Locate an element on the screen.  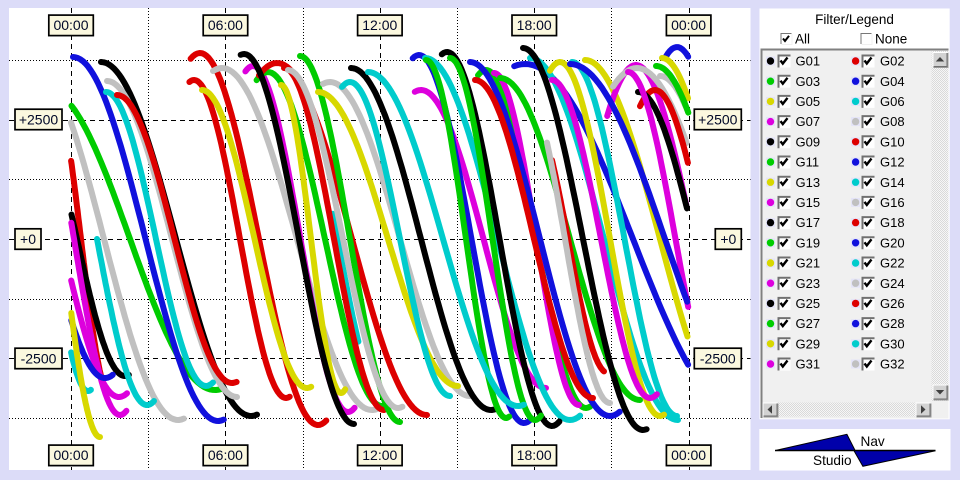
svg-text: G26 is located at coordinates (892, 303).